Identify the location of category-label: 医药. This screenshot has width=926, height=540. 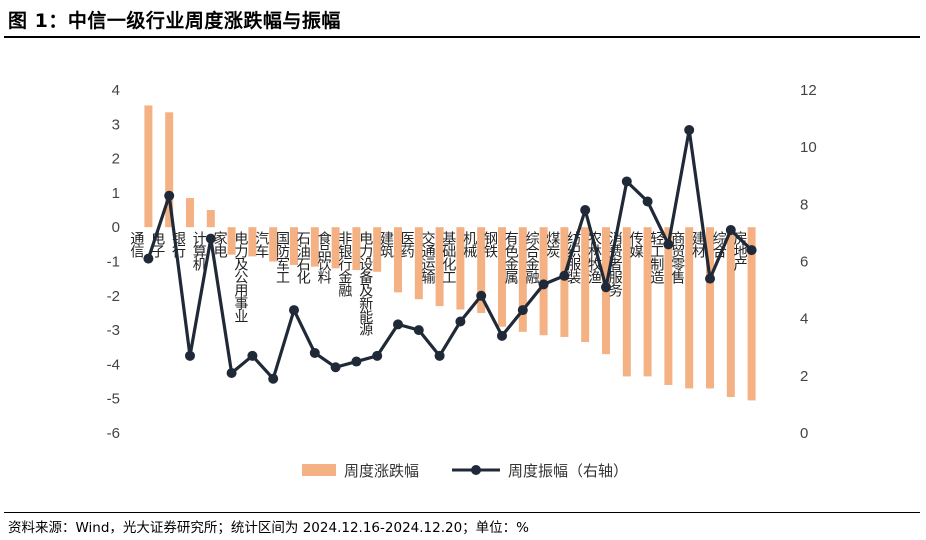
(407, 244).